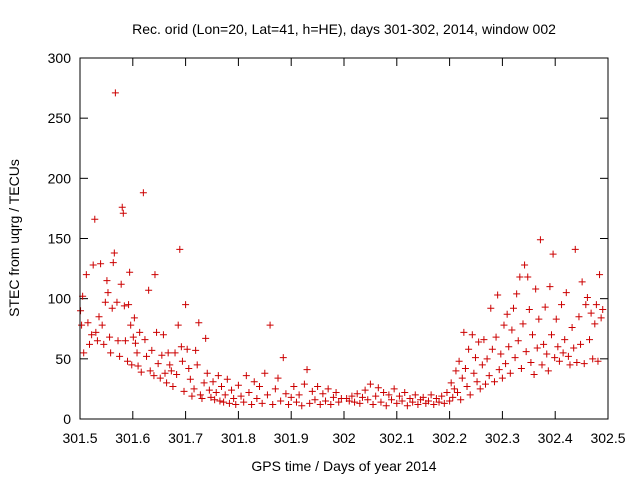  Describe the element at coordinates (132, 438) in the screenshot. I see `x-tick-label: 301.6` at that location.